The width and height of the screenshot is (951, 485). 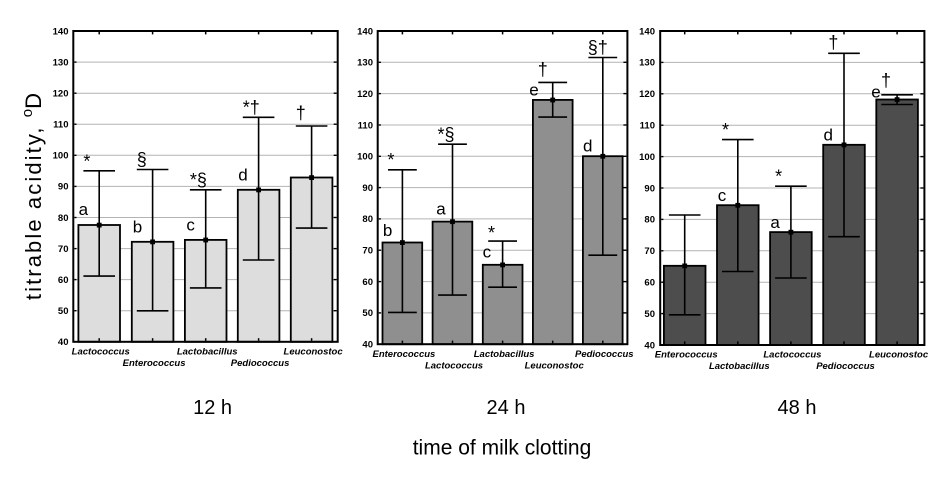 I want to click on svg-text: 48 h, so click(x=797, y=408).